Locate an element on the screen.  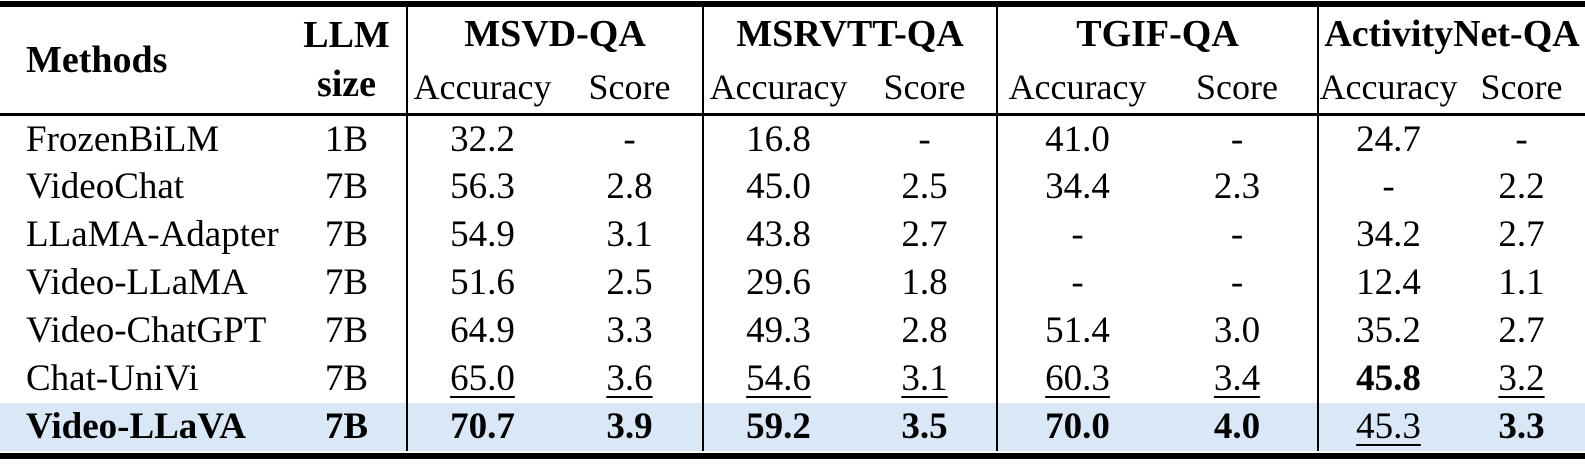
col-header-llm-size: LLM size is located at coordinates (347, 59).